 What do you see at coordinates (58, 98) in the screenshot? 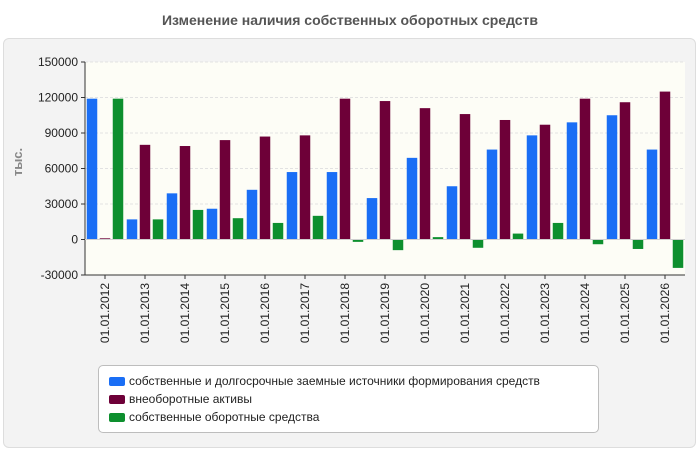
I see `y-tick-label-5: 120000` at bounding box center [58, 98].